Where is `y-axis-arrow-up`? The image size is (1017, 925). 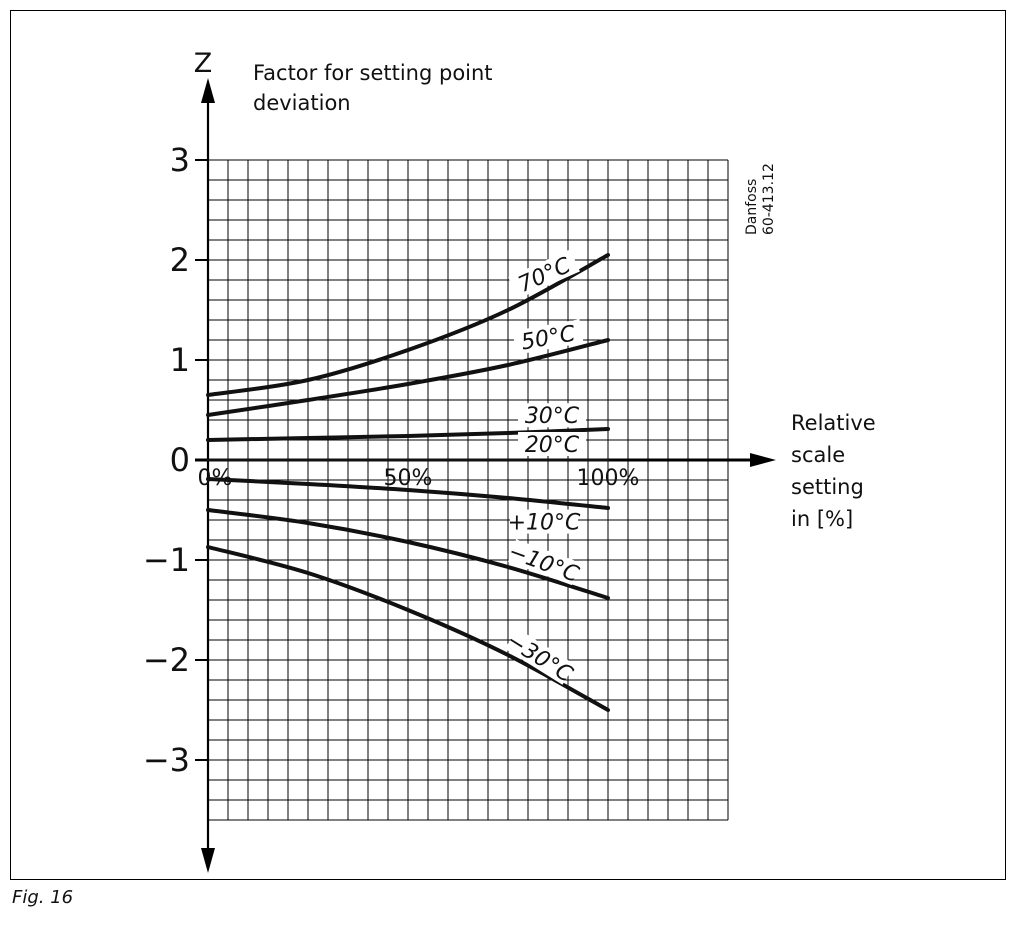
y-axis-arrow-up is located at coordinates (208, 90).